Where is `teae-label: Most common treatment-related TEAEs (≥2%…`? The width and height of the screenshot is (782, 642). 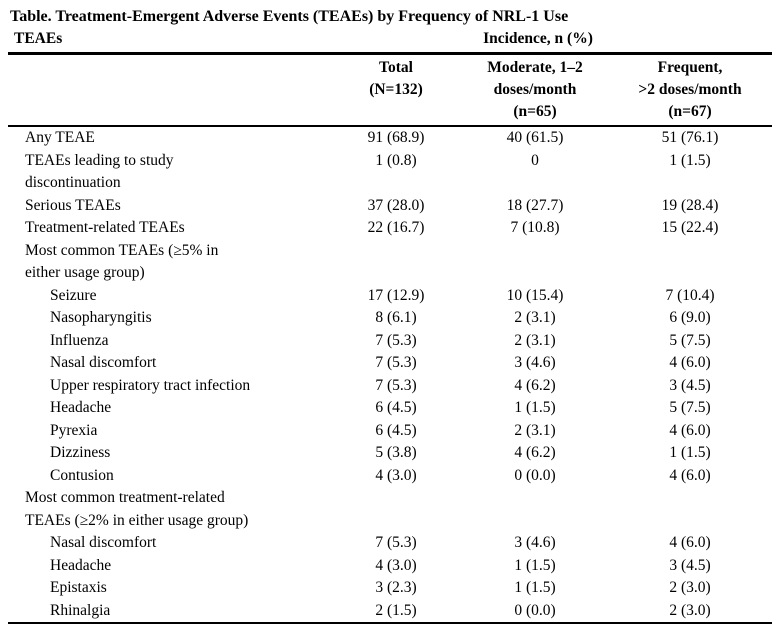
teae-label: Most common treatment-related TEAEs (≥2%… is located at coordinates (137, 509).